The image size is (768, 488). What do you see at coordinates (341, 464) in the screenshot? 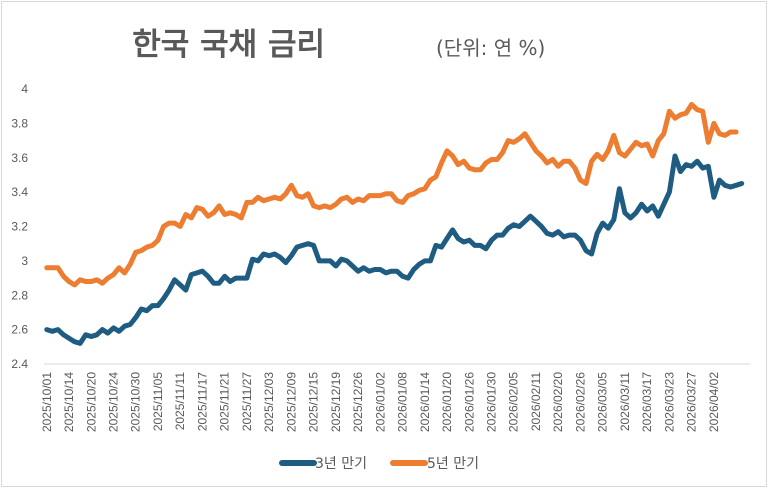
I see `legend-label-3y: 3년 만기` at bounding box center [341, 464].